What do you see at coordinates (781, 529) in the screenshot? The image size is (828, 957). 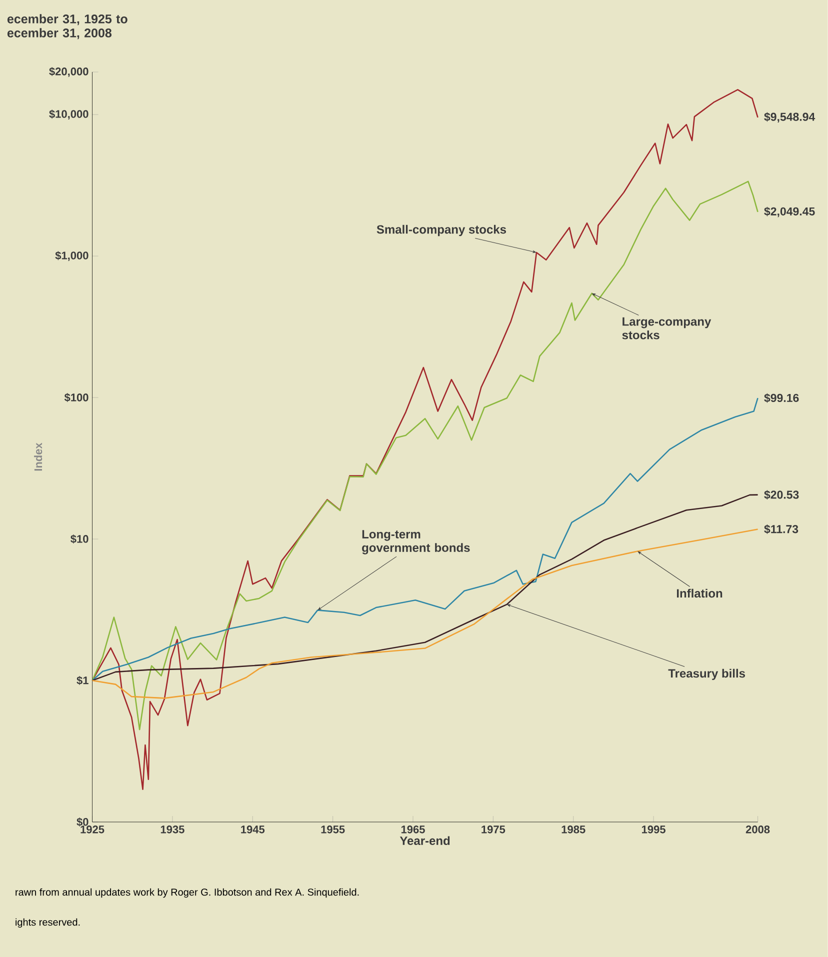 I see `data-label: $11.73` at bounding box center [781, 529].